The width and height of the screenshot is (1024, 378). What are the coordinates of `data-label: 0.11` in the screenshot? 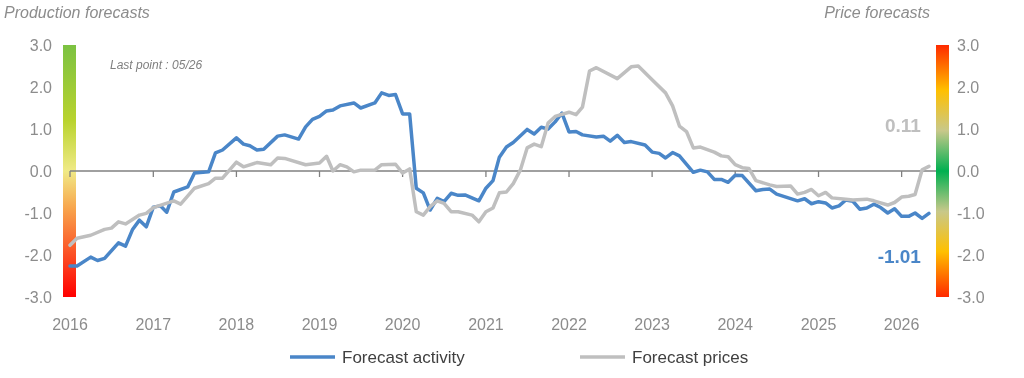 It's located at (903, 126).